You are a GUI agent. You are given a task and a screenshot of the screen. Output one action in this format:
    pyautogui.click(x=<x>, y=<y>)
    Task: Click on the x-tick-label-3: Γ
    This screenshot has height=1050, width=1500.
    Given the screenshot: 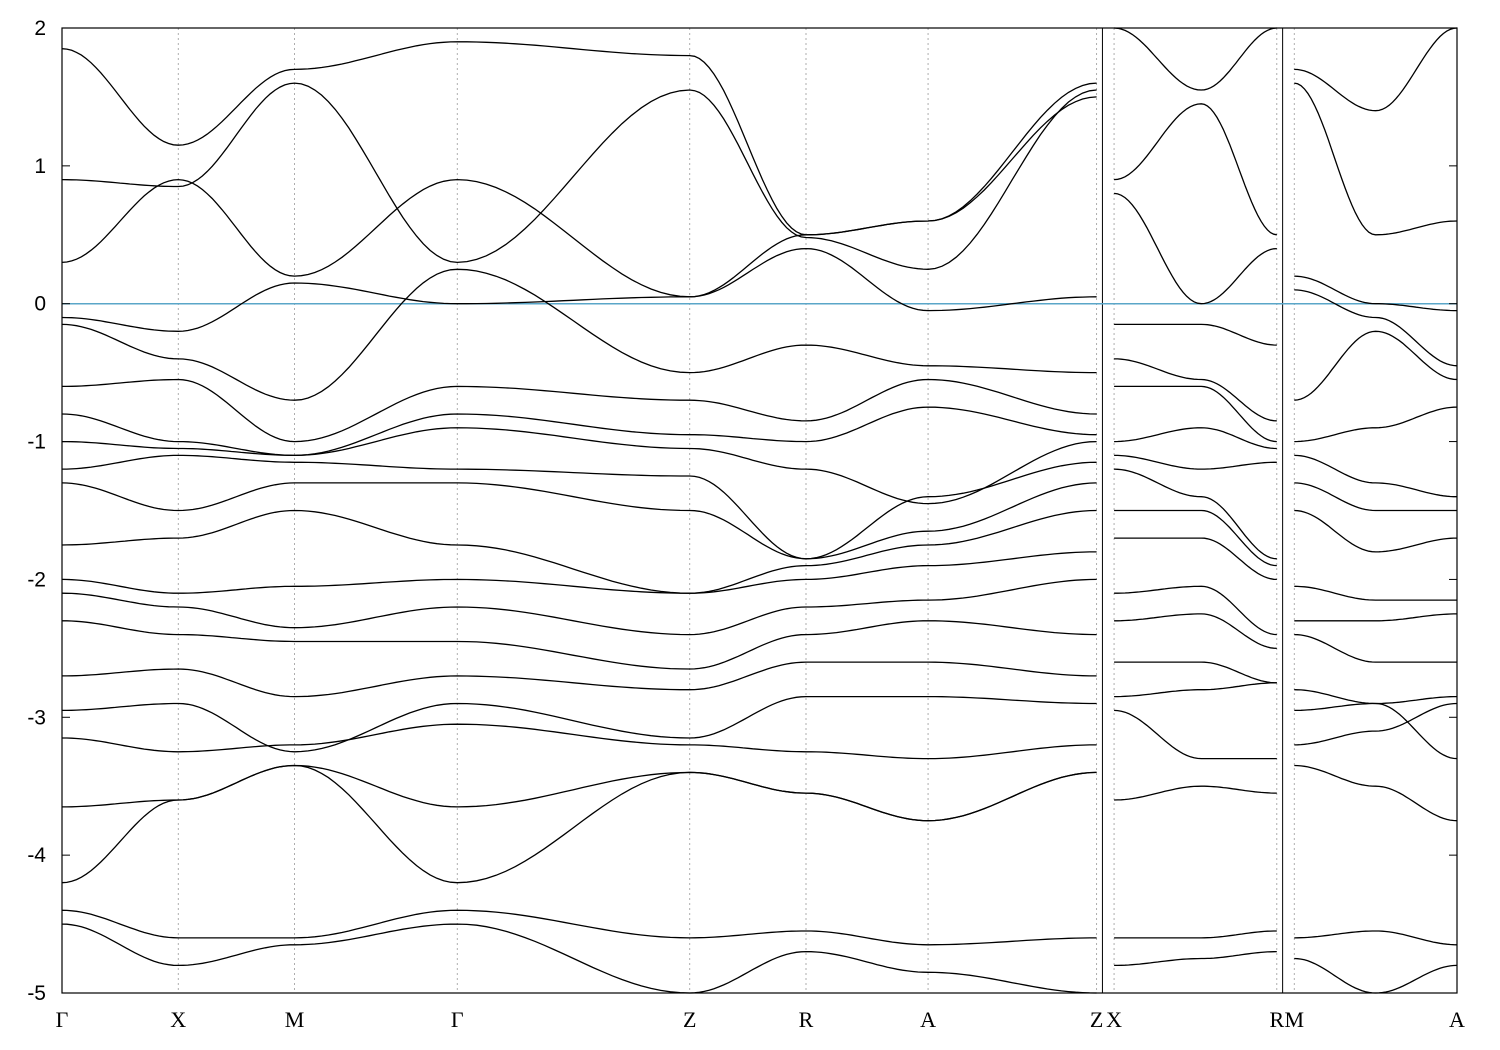 What is the action you would take?
    pyautogui.click(x=457, y=1019)
    